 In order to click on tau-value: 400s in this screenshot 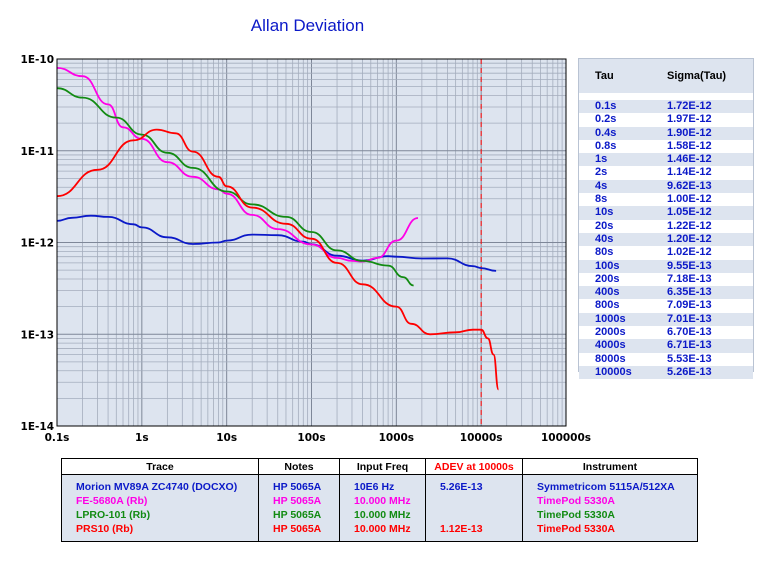, I will do `click(607, 292)`.